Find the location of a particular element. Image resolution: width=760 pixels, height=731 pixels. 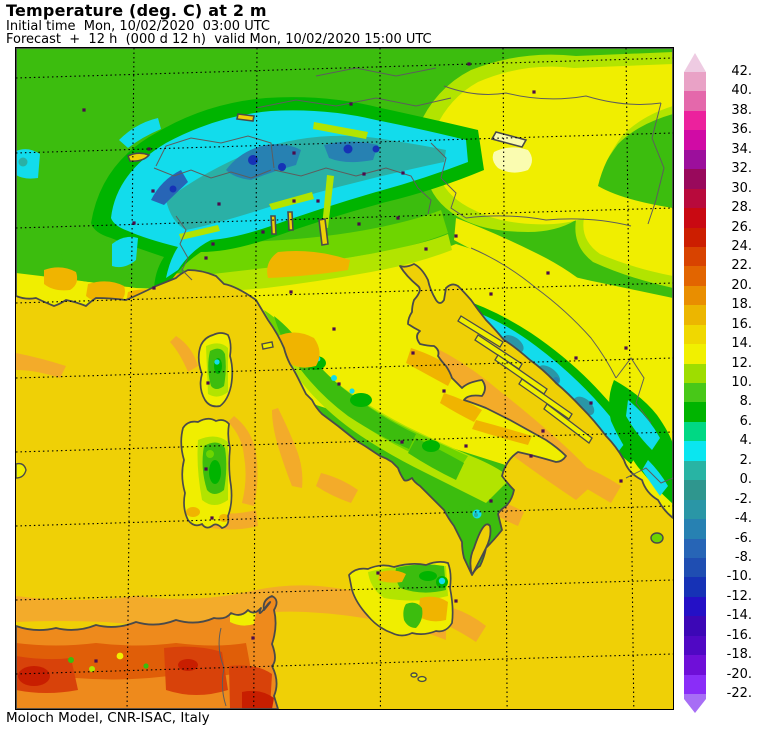

colorbar-tick-label: -8. is located at coordinates (743, 557).